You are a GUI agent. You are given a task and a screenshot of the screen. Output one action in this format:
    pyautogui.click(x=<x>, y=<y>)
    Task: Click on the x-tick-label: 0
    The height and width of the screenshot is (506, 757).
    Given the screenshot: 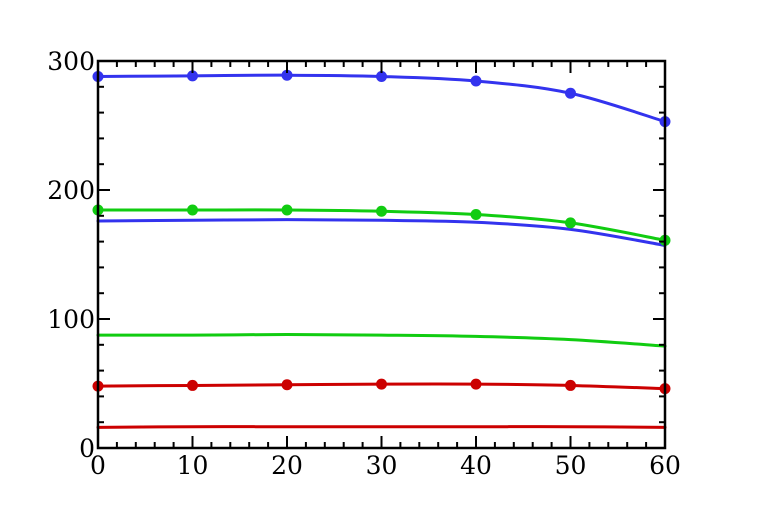 What is the action you would take?
    pyautogui.click(x=98, y=465)
    